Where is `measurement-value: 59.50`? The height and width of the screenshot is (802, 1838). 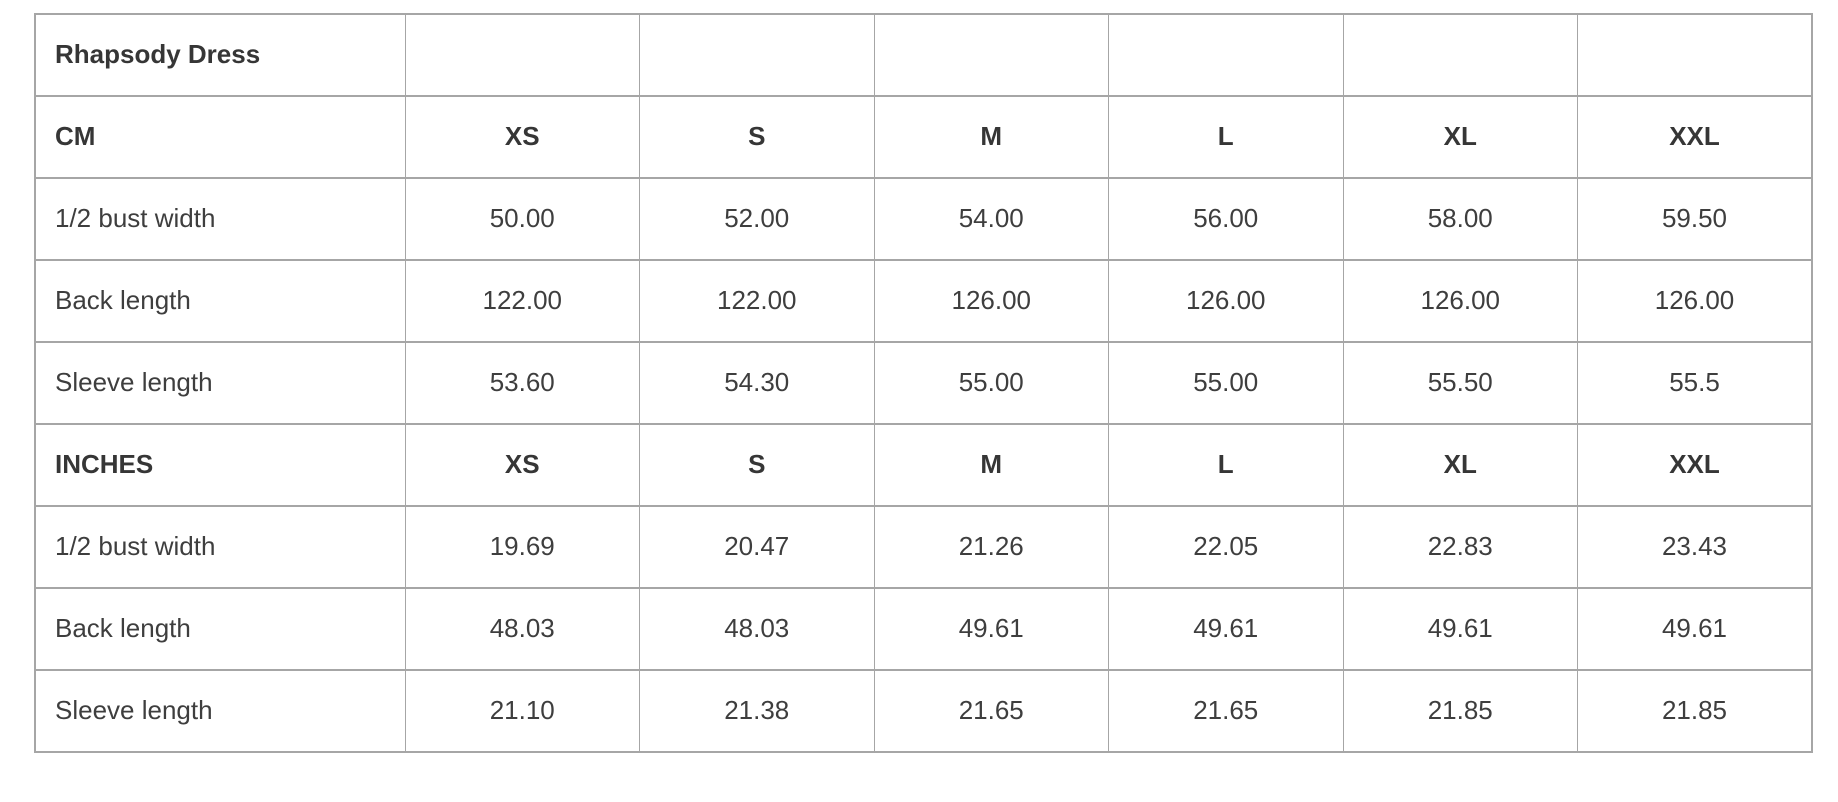
measurement-value: 59.50 is located at coordinates (1695, 219).